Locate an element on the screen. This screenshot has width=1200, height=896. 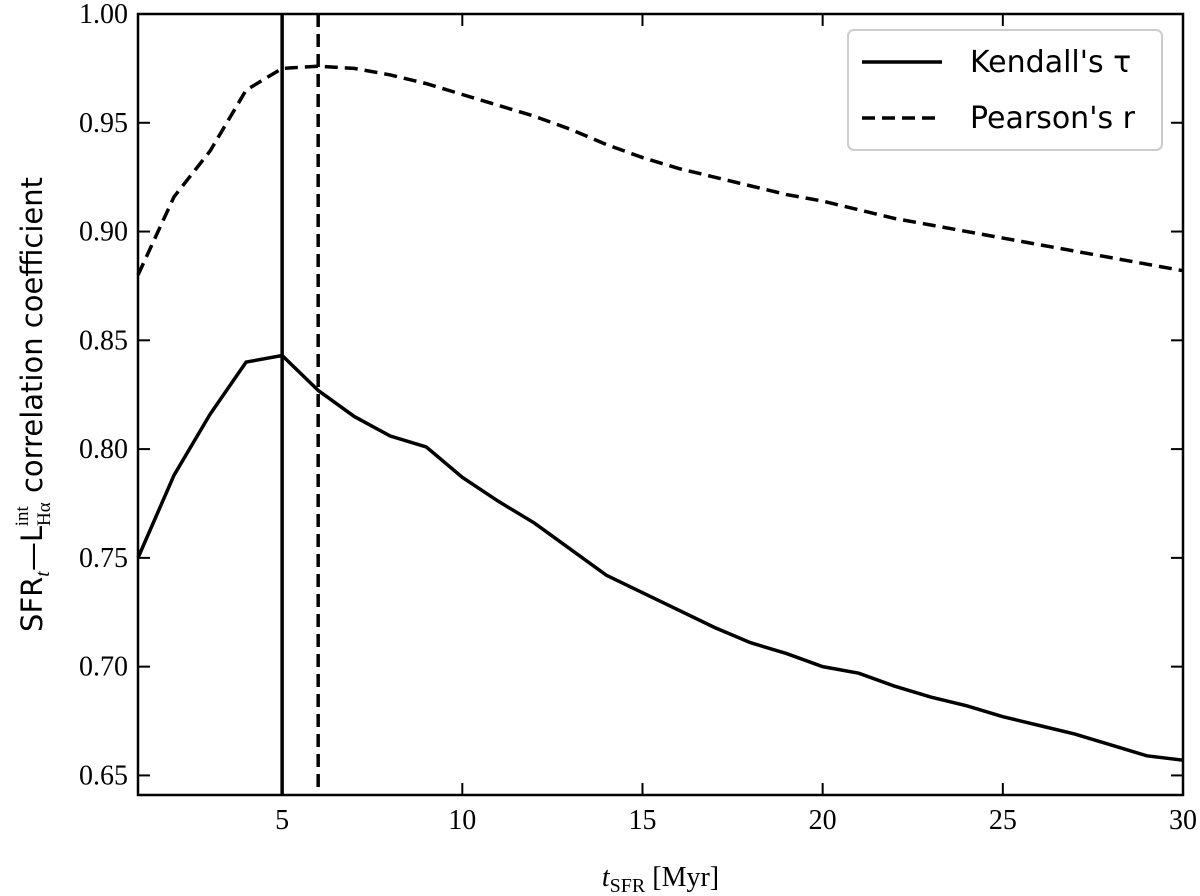
x-tick-label: 20 is located at coordinates (823, 820).